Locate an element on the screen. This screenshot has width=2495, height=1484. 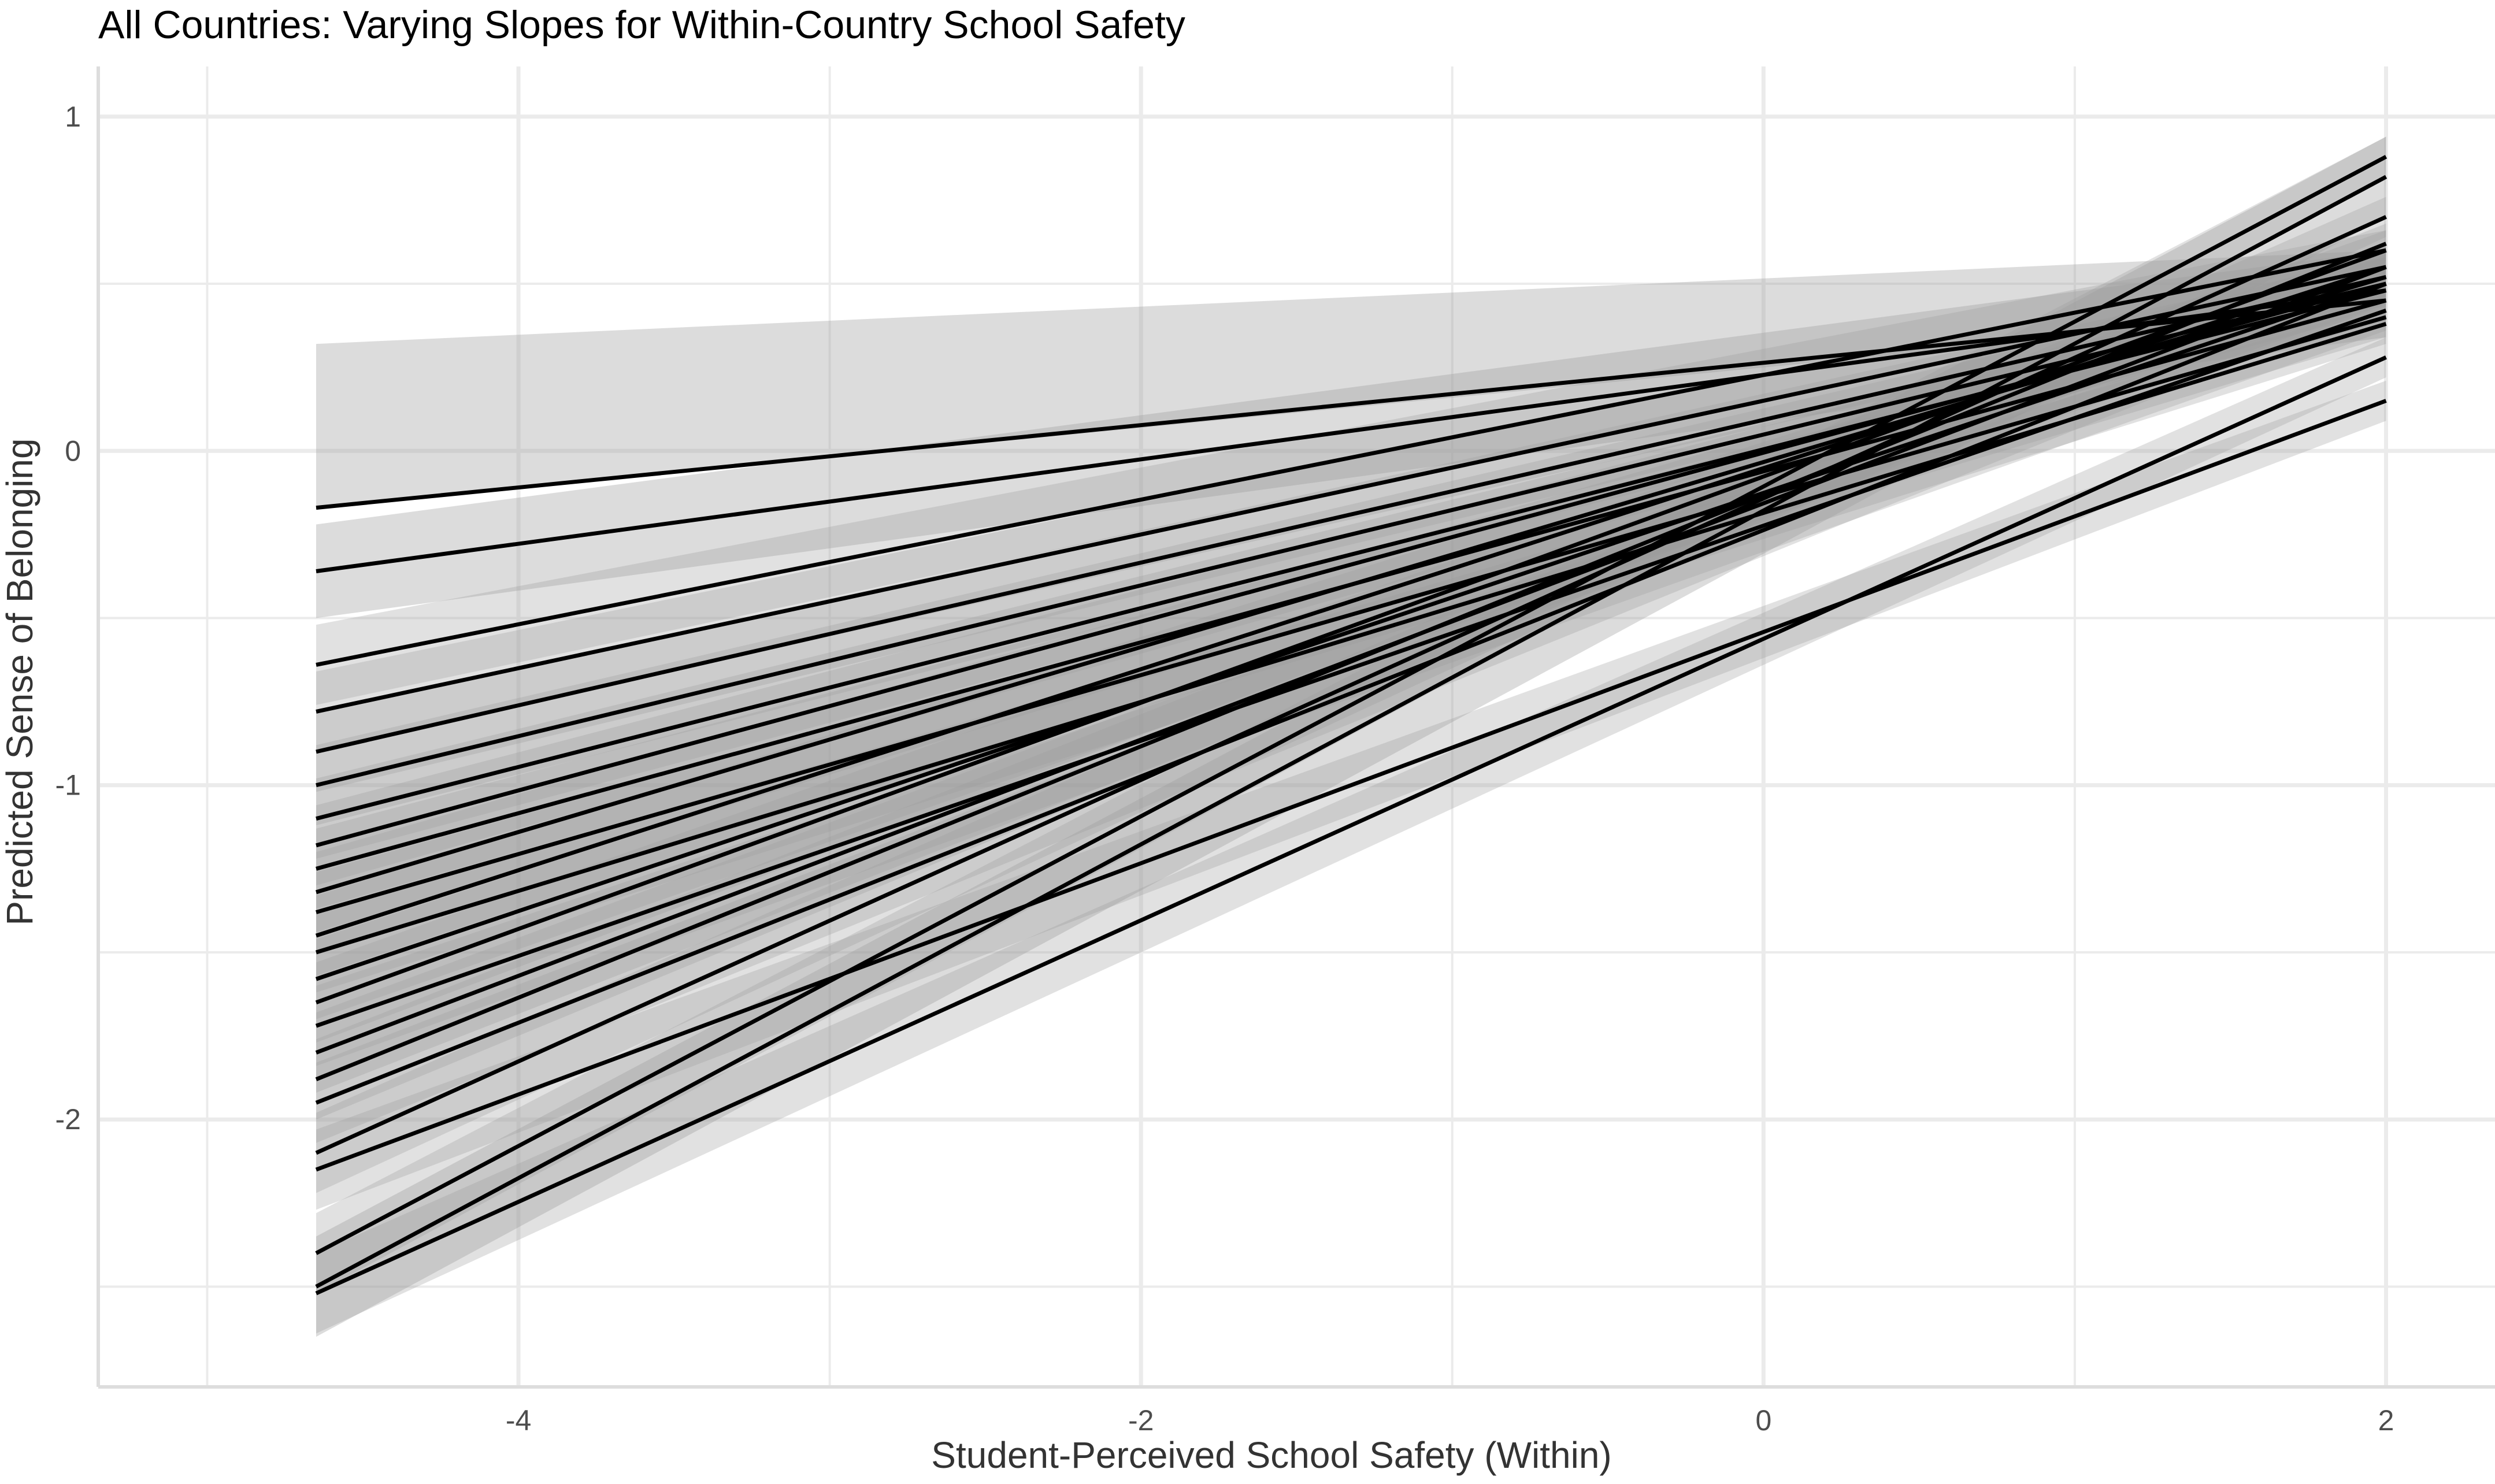
y-tick-label: 1 is located at coordinates (73, 117).